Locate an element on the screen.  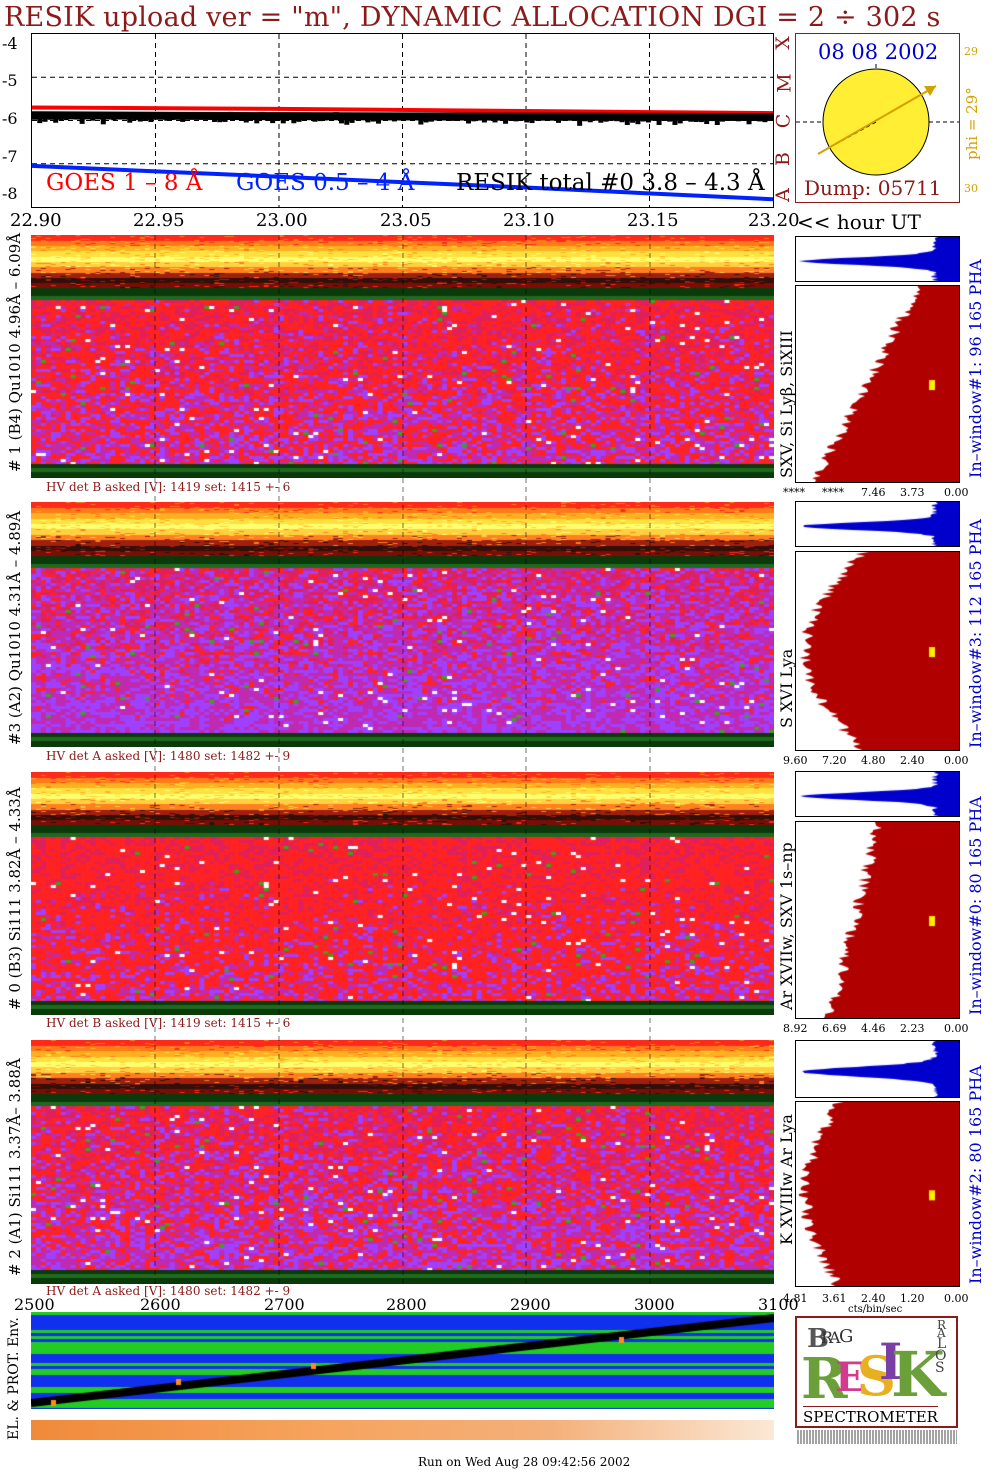
y-tick-label: -5 is located at coordinates (10, 80).